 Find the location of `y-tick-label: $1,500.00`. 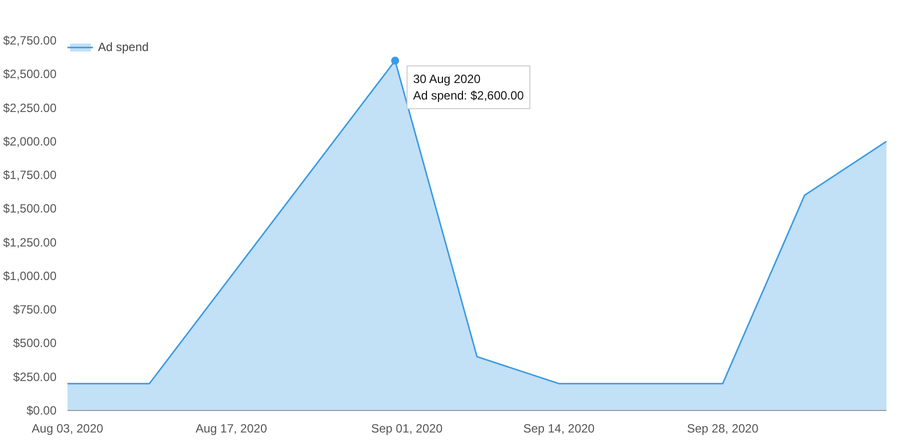

y-tick-label: $1,500.00 is located at coordinates (30, 209).